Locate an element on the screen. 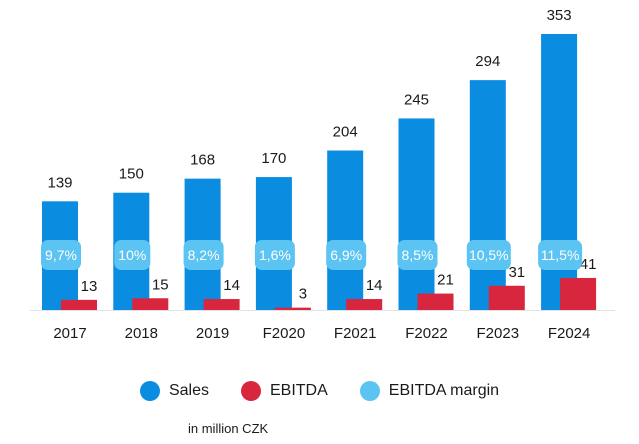 Image resolution: width=639 pixels, height=444 pixels. legend-label-sales: Sales is located at coordinates (188, 390).